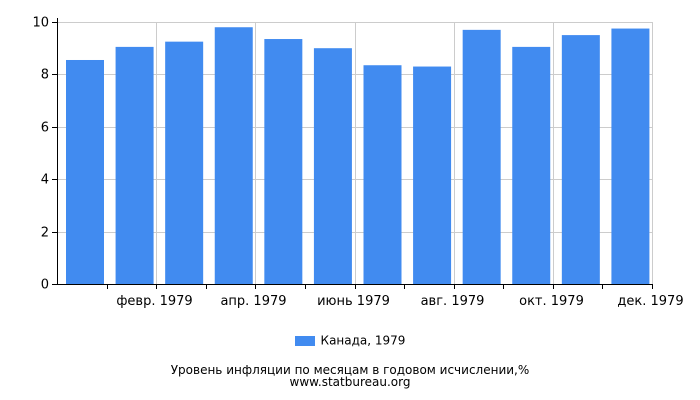  What do you see at coordinates (40, 23) in the screenshot?
I see `y-tick-label: 10` at bounding box center [40, 23].